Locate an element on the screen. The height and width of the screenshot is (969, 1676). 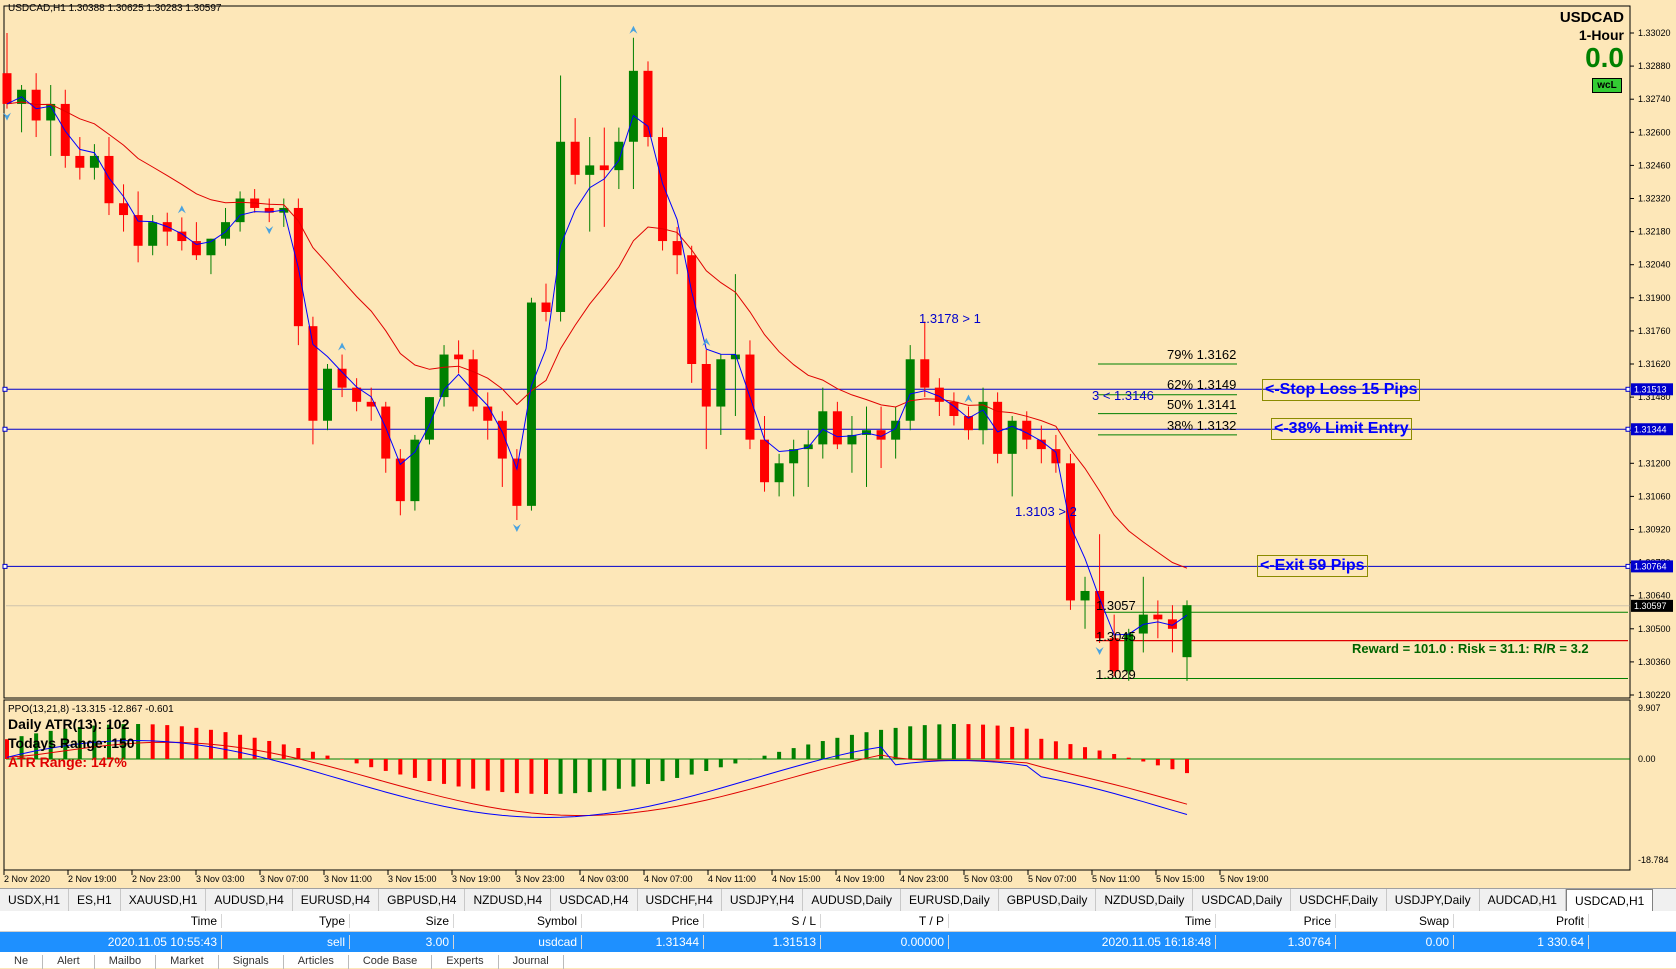
chart-tab: EURUSD,H4 is located at coordinates (336, 900).